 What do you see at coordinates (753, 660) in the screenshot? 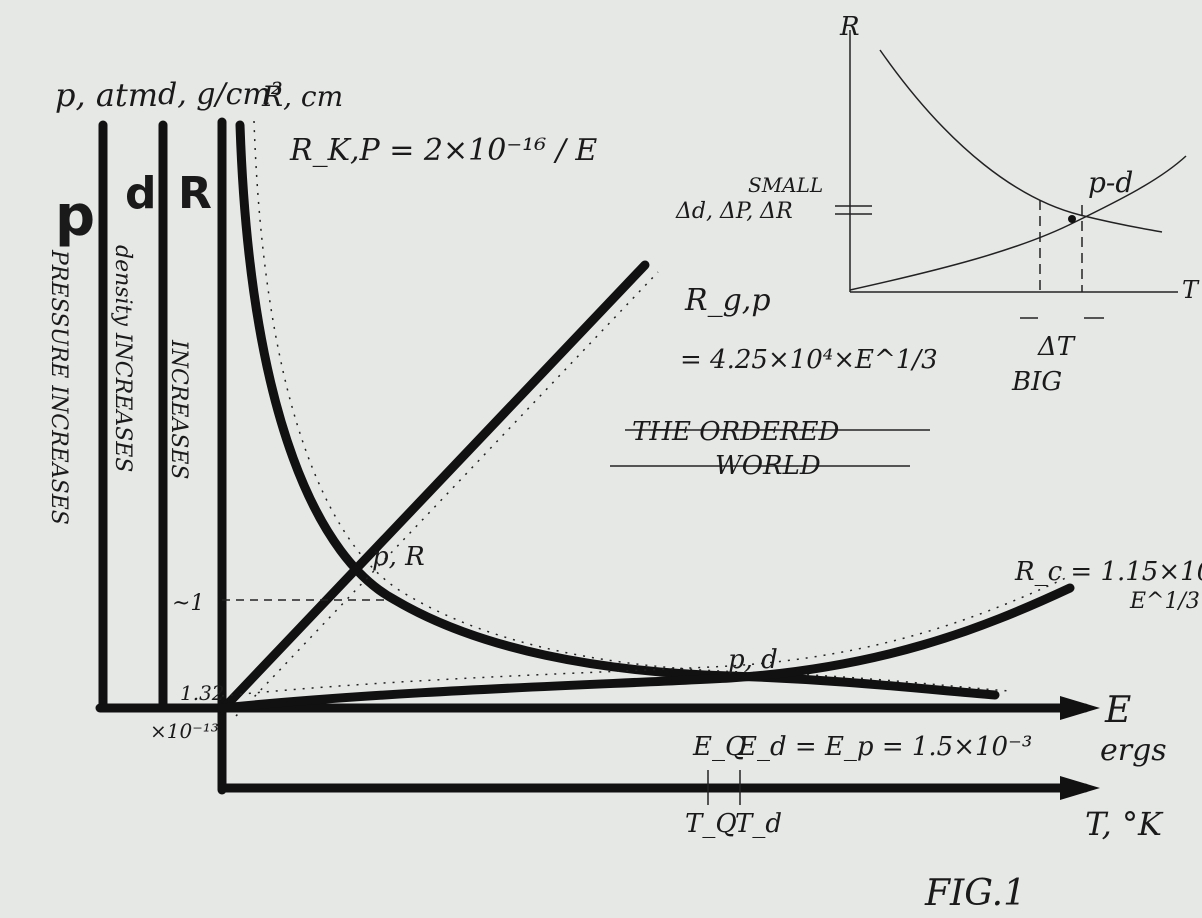
I see `point-label: p, d` at bounding box center [753, 660].